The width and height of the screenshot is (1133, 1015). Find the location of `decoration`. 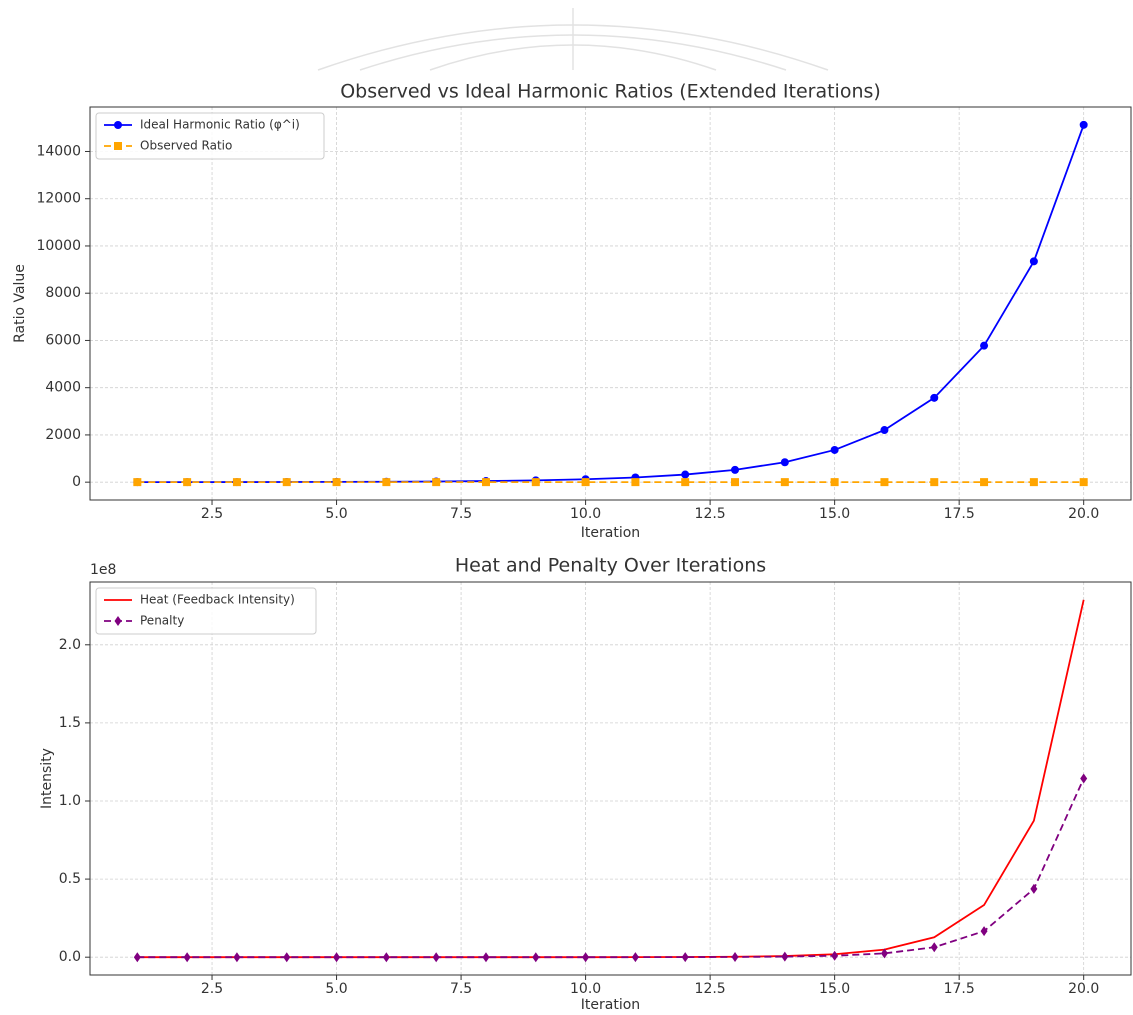

decoration is located at coordinates (573, 39).